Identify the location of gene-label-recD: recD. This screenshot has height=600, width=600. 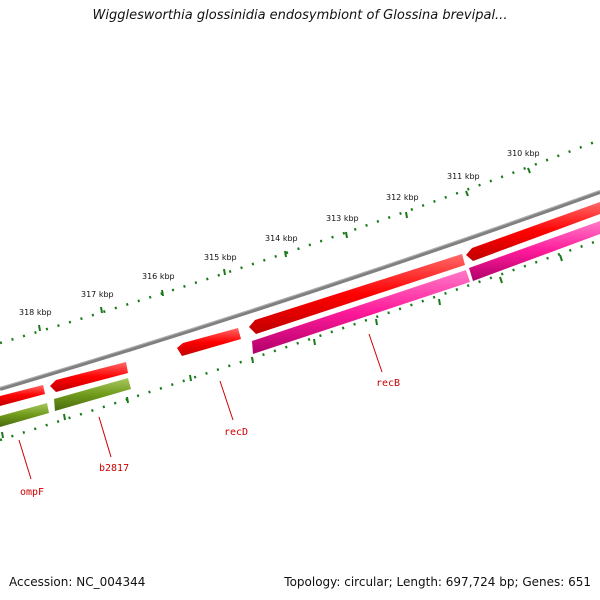
(236, 432).